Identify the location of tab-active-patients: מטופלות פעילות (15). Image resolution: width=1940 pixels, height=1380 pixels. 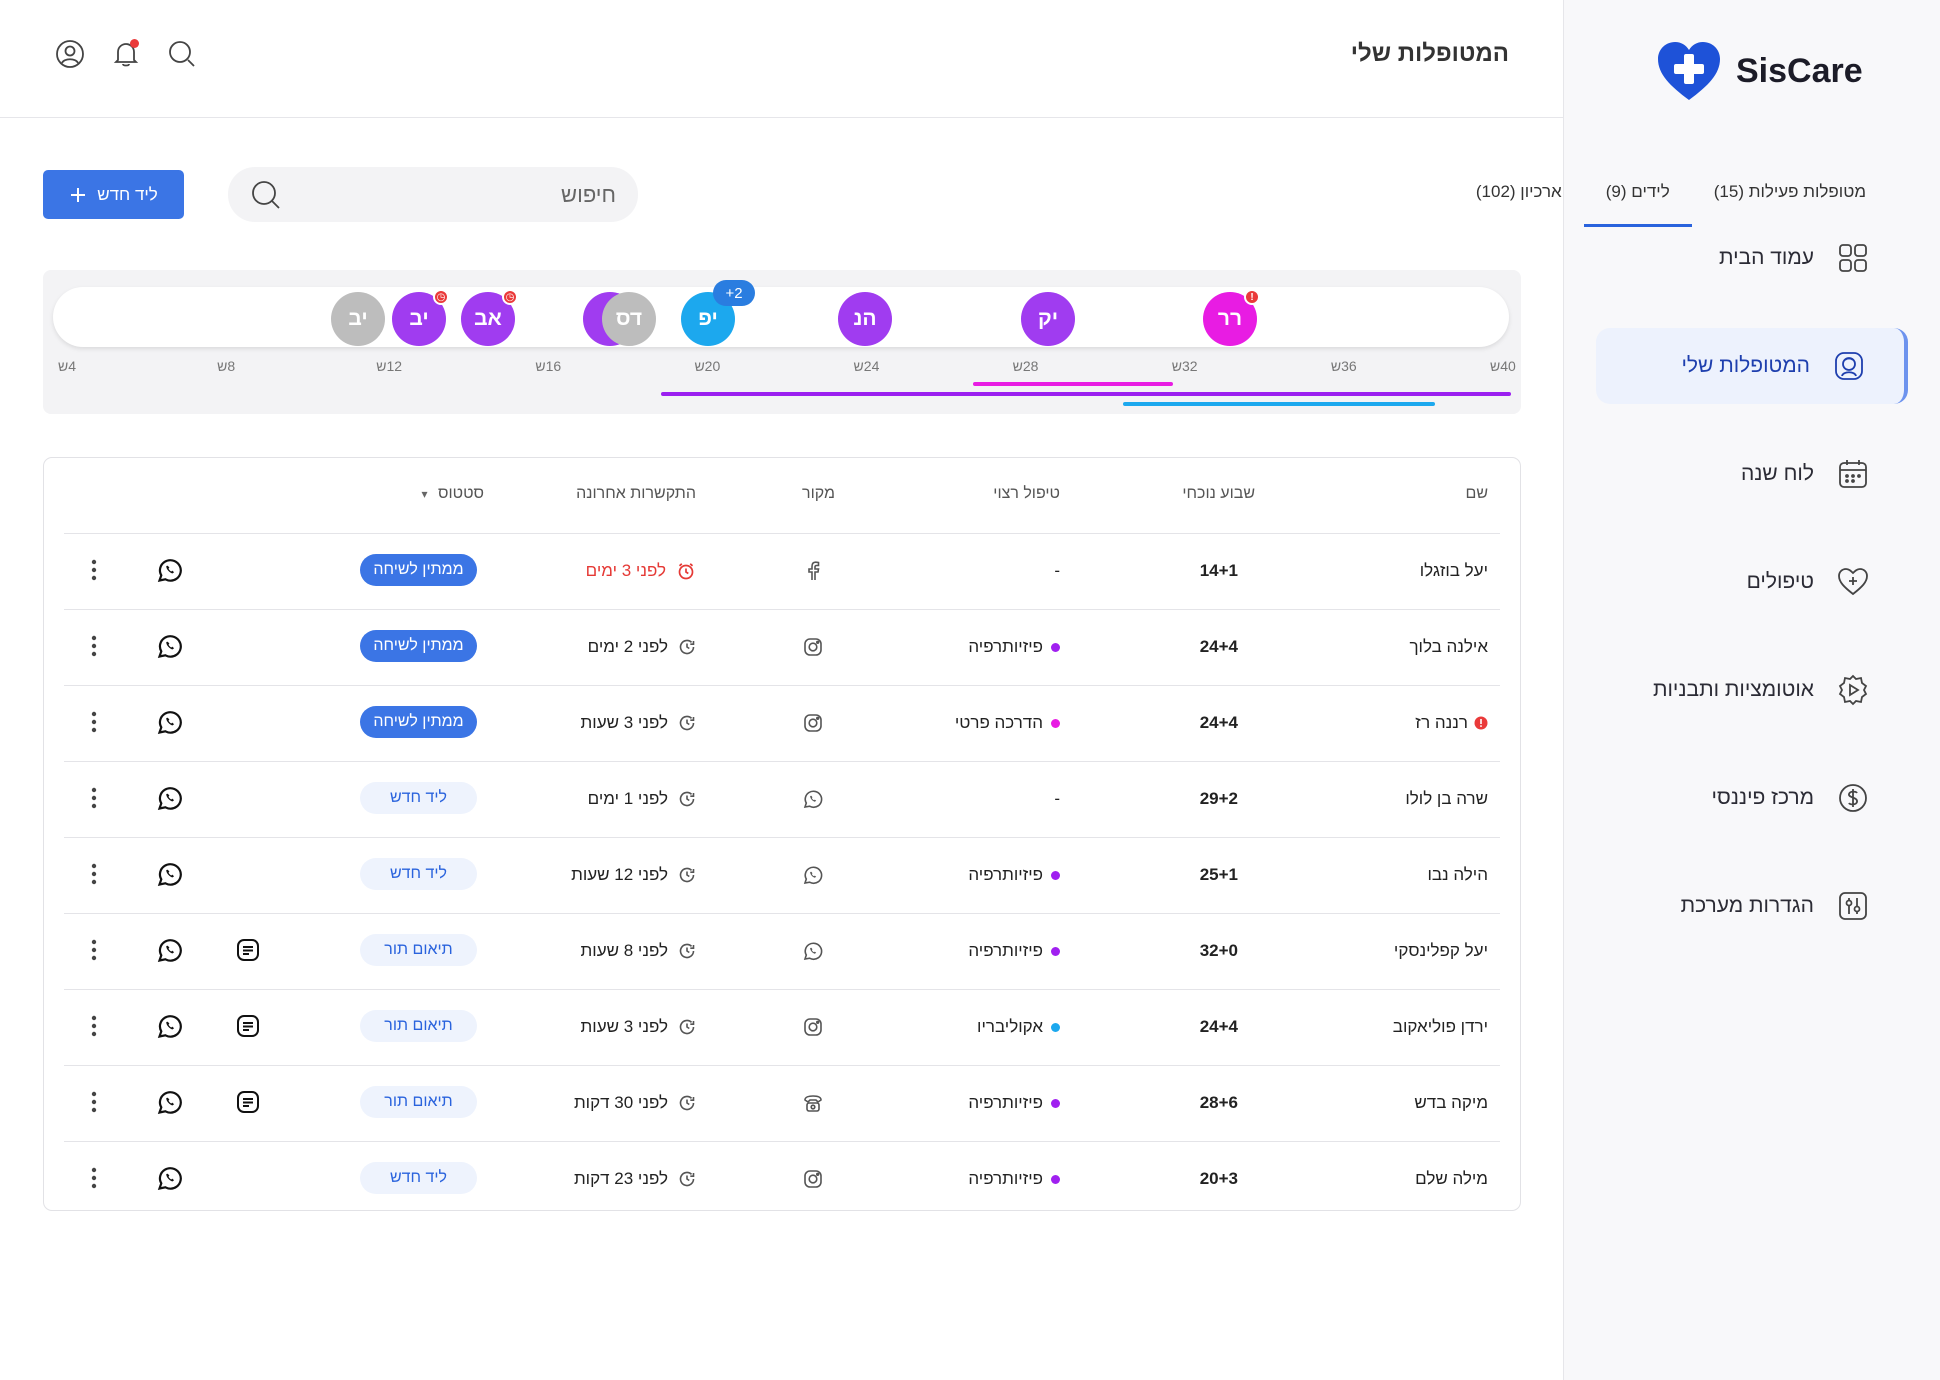
(1789, 191).